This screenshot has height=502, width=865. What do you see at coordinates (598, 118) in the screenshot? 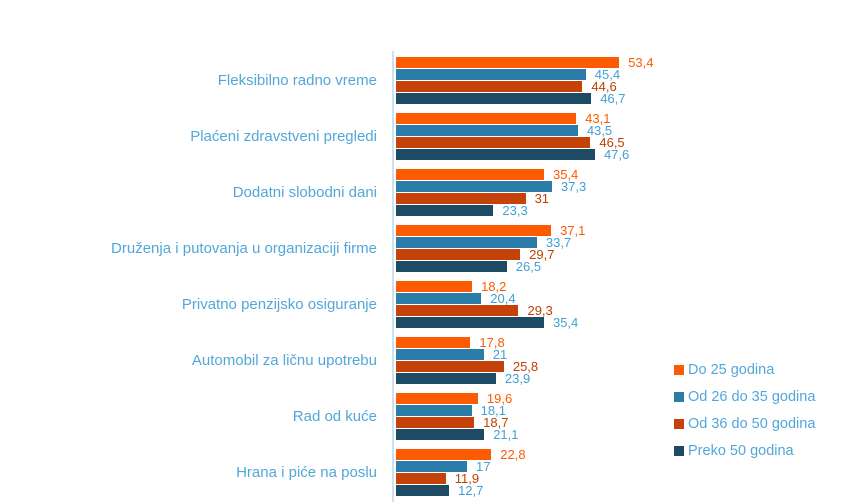
I see `value-label: 43,1` at bounding box center [598, 118].